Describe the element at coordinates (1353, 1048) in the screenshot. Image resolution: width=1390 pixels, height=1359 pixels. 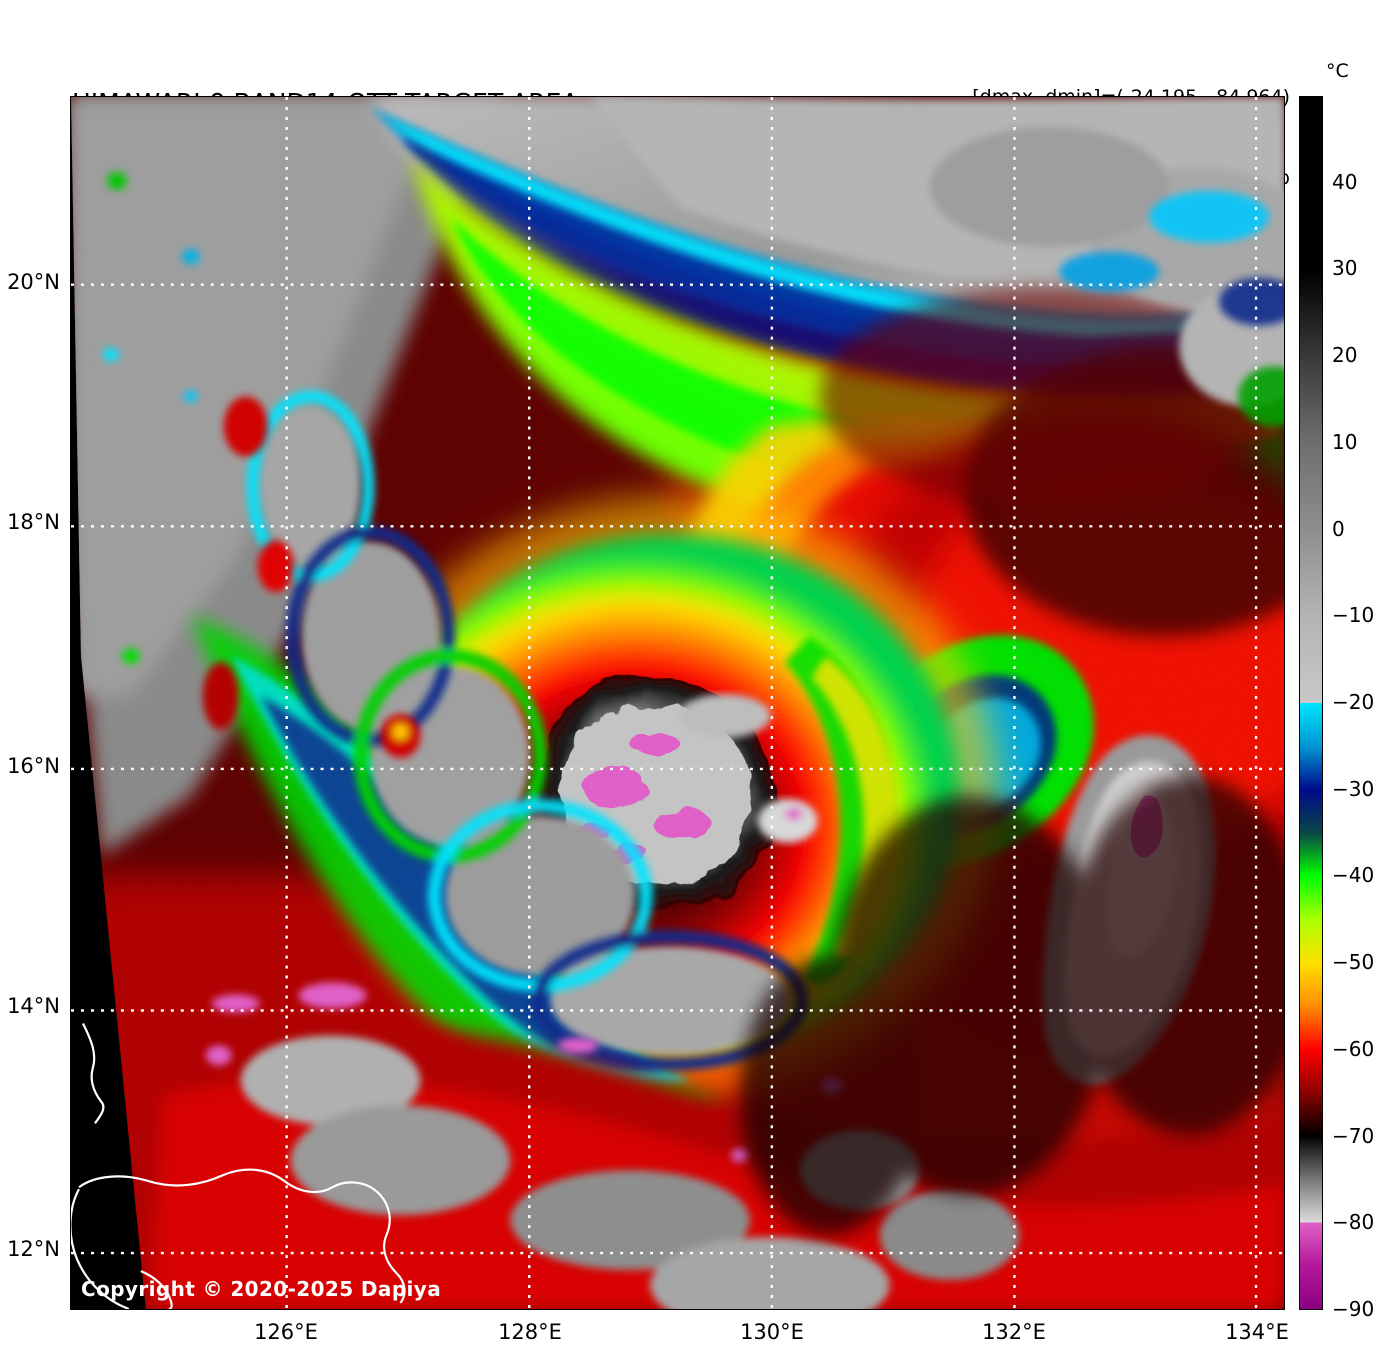
I see `colorbar-tick-label: −60` at that location.